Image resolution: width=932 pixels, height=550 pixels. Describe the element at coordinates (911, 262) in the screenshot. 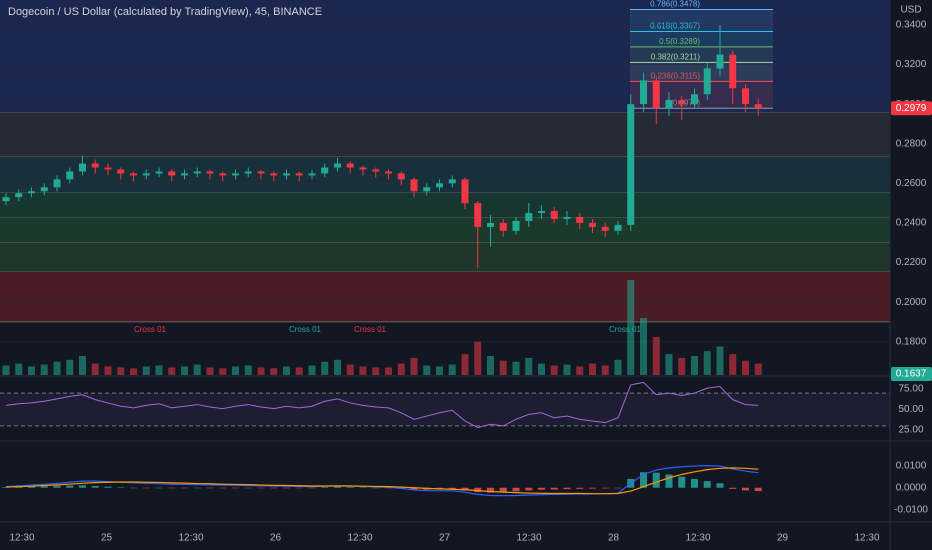

I see `y-tick-label: 0.2200` at that location.